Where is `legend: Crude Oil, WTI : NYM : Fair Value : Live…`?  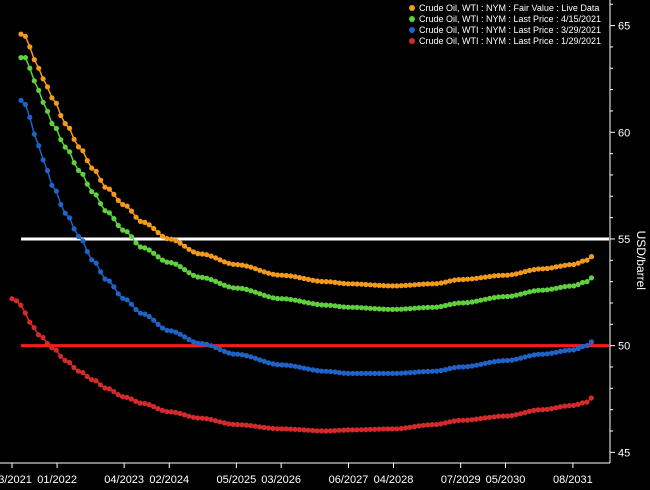 legend: Crude Oil, WTI : NYM : Fair Value : Live… is located at coordinates (505, 24).